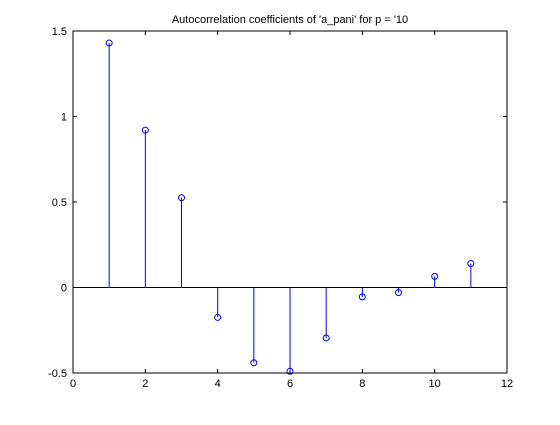  What do you see at coordinates (218, 384) in the screenshot?
I see `x-tick-label: 4` at bounding box center [218, 384].